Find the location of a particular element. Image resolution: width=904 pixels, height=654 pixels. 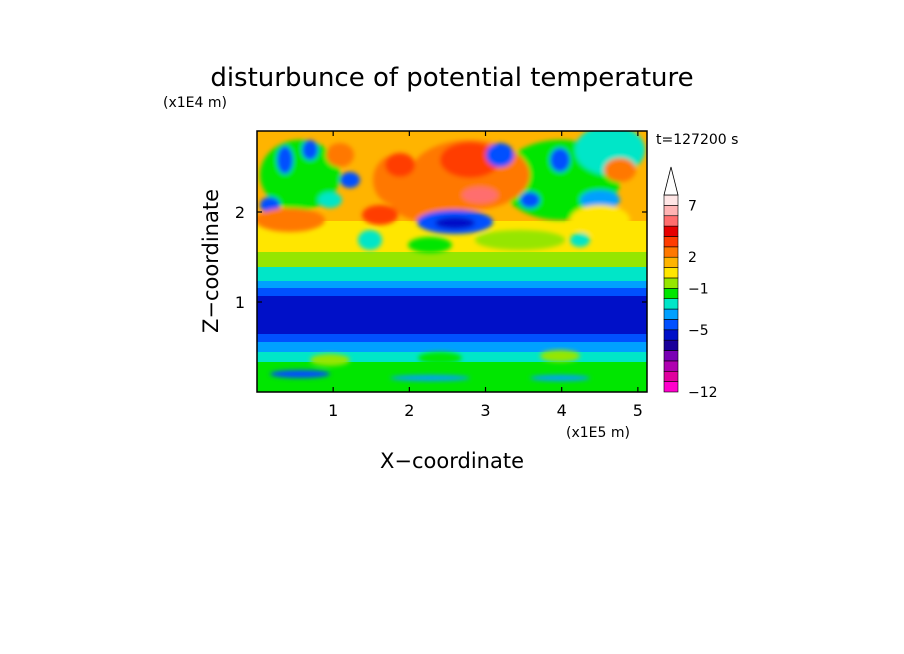

layer-green is located at coordinates (452, 259).